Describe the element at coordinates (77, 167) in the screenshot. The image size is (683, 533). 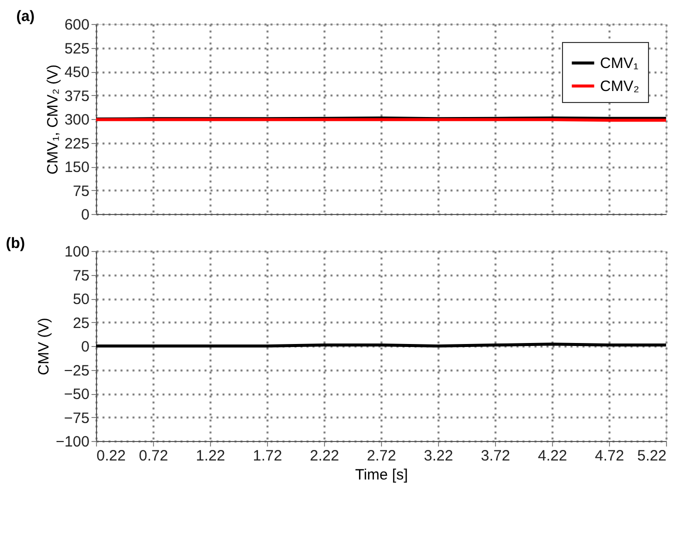
I see `y-tick-label: 150` at that location.